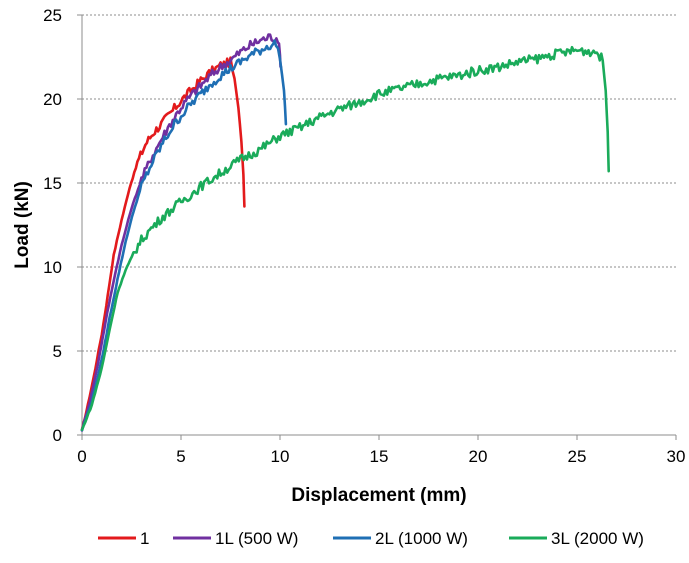 The image size is (689, 563). Describe the element at coordinates (280, 456) in the screenshot. I see `x-tick-label-10: 10` at that location.